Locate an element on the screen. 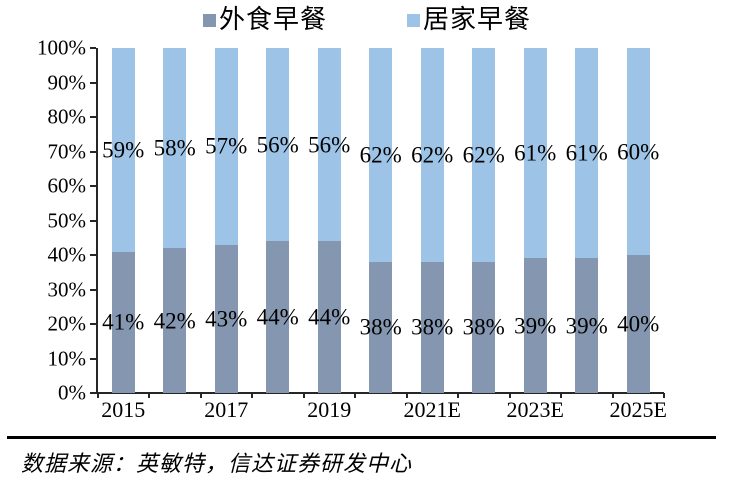 The width and height of the screenshot is (730, 495). bar-2019 is located at coordinates (329, 220).